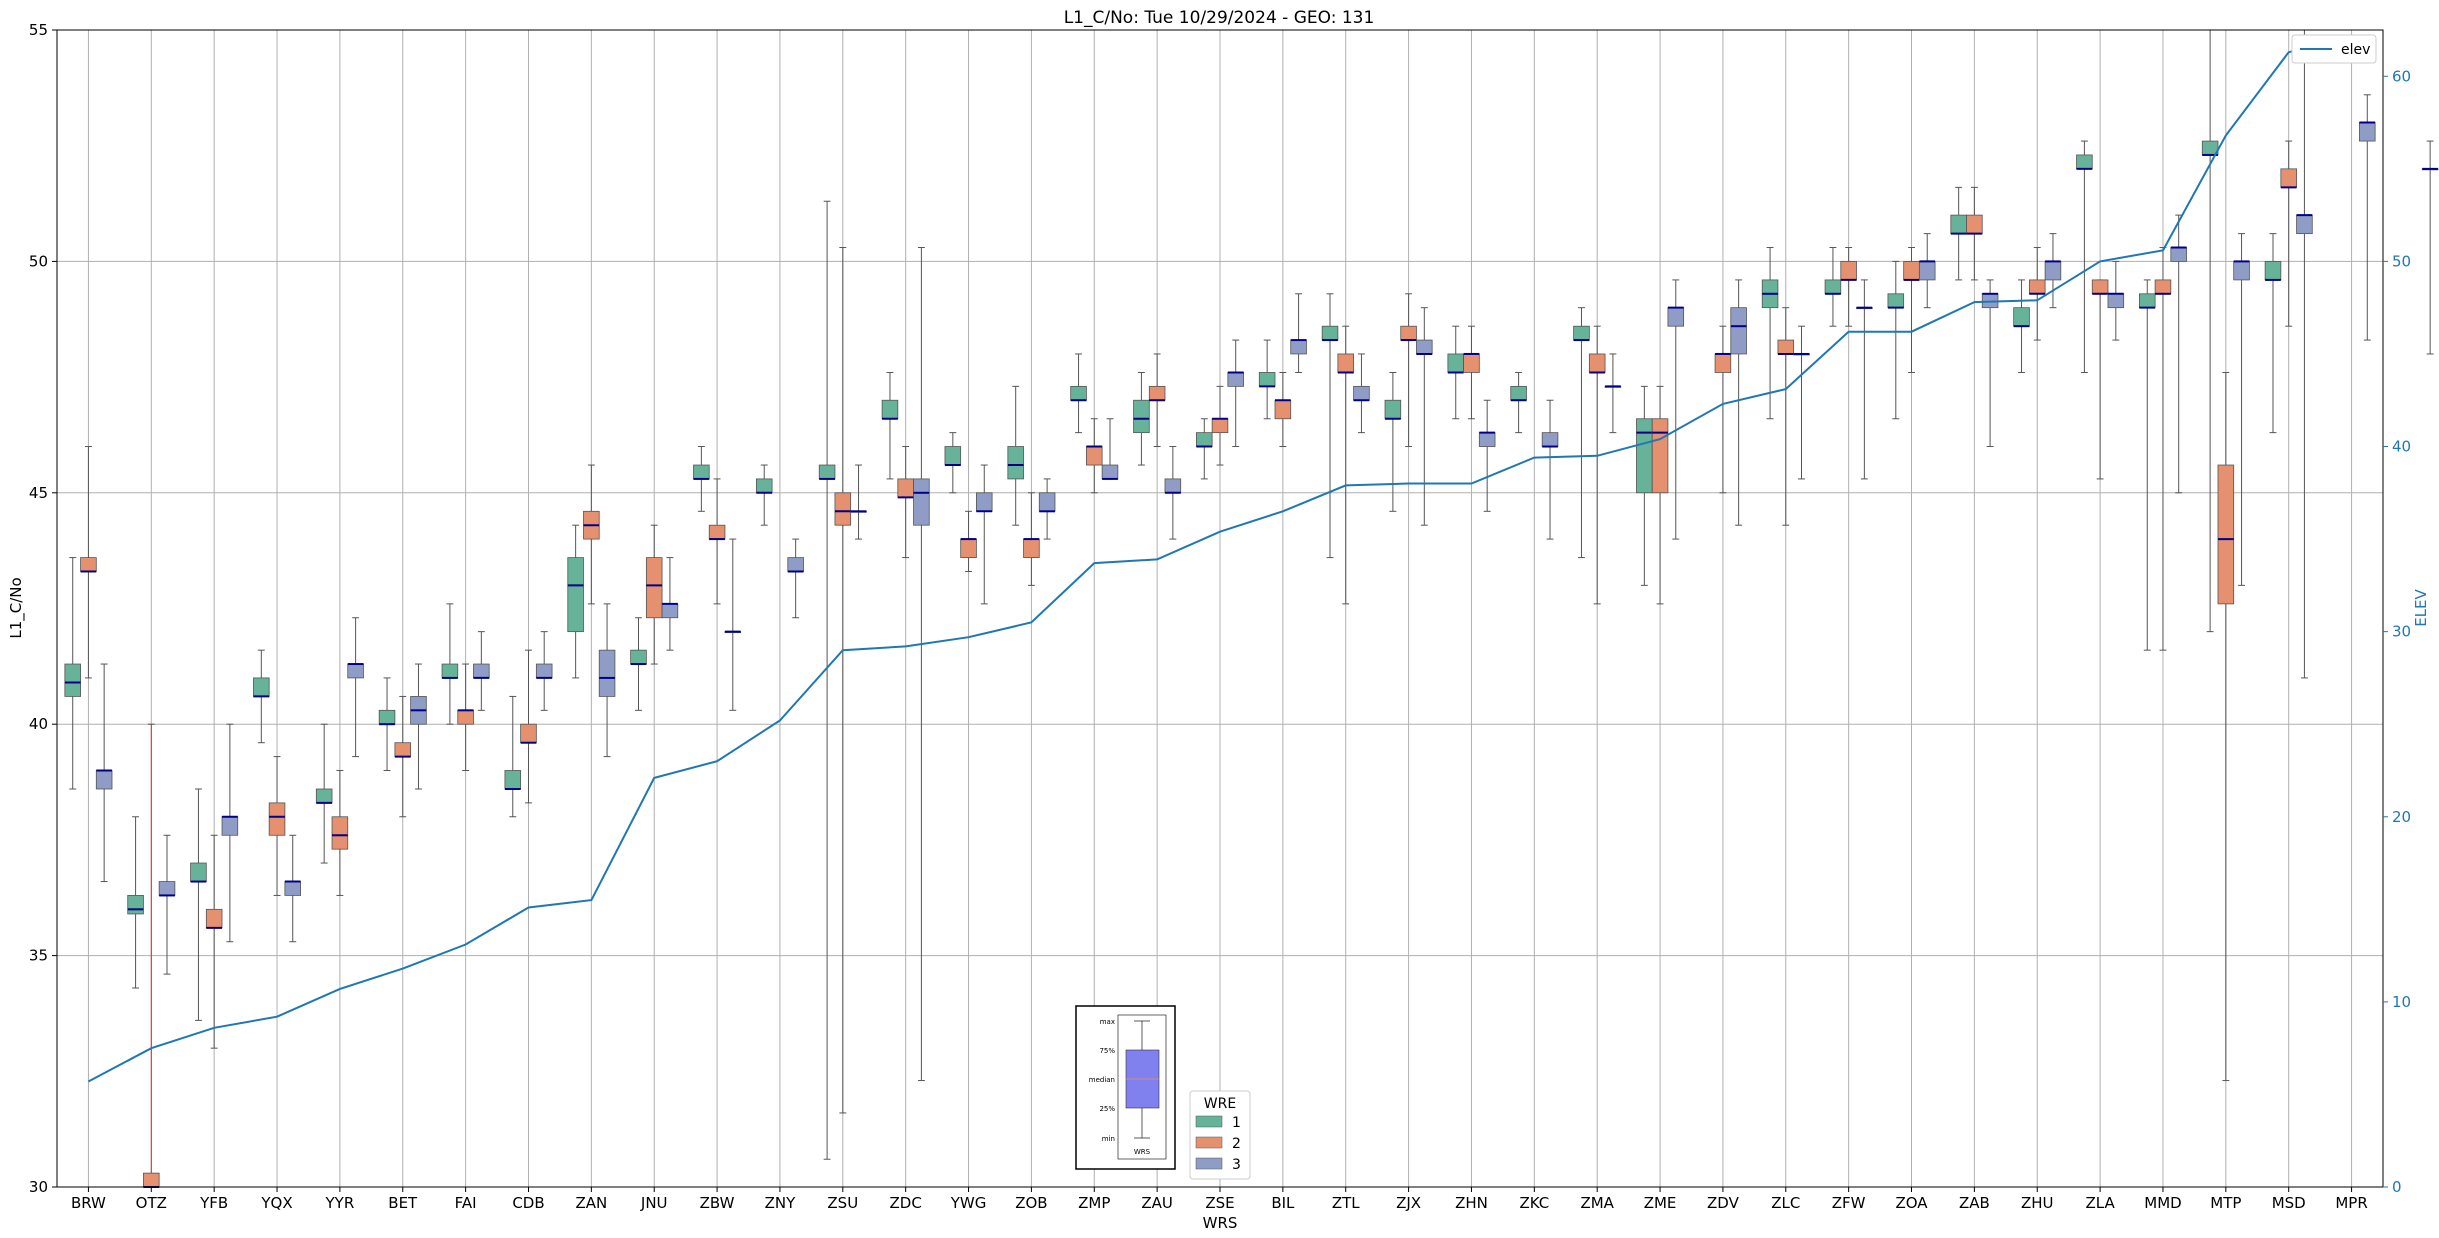 The image size is (2439, 1238). I want to click on box-wre-2-ZLA, so click(2100, 379).